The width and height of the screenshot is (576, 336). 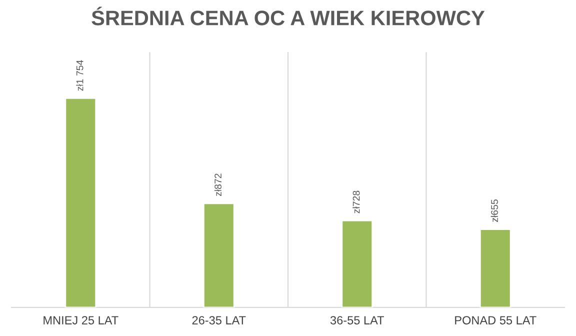 I want to click on data-label: zł655, so click(x=494, y=210).